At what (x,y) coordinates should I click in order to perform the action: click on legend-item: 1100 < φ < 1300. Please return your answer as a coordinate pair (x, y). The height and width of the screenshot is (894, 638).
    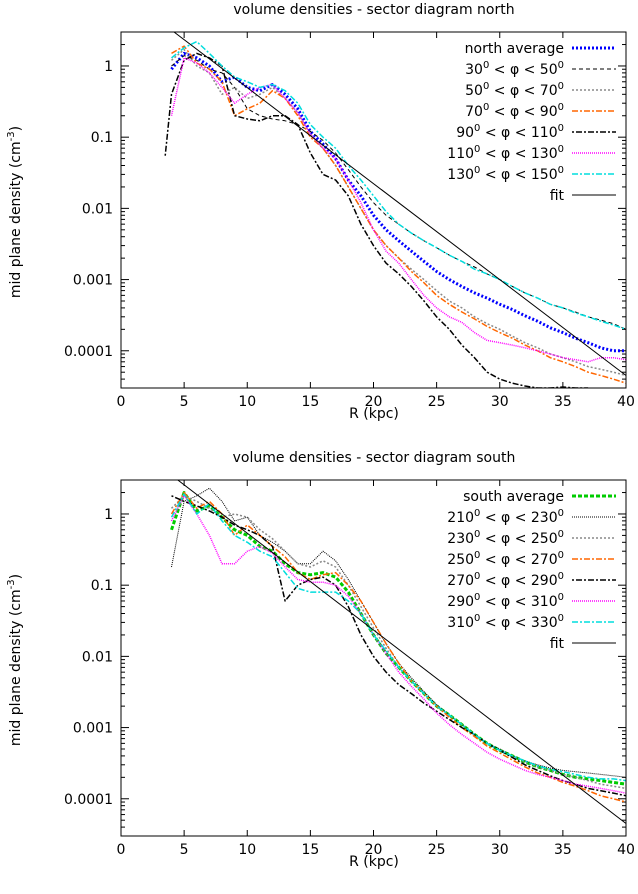
    Looking at the image, I should click on (531, 153).